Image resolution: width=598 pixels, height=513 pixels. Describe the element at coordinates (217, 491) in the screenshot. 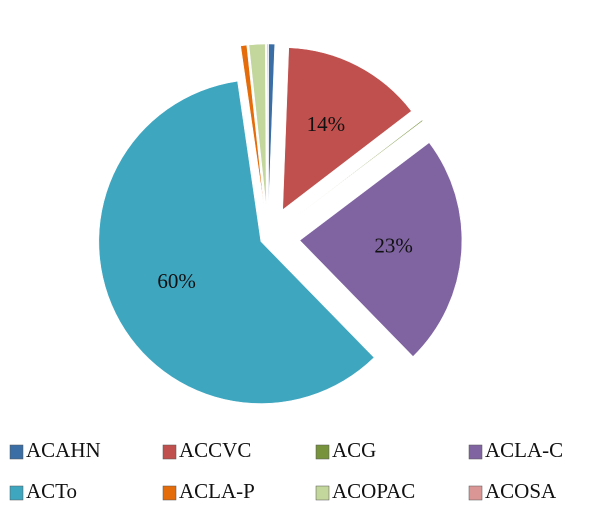

I see `legend-label: ACLA-P` at that location.